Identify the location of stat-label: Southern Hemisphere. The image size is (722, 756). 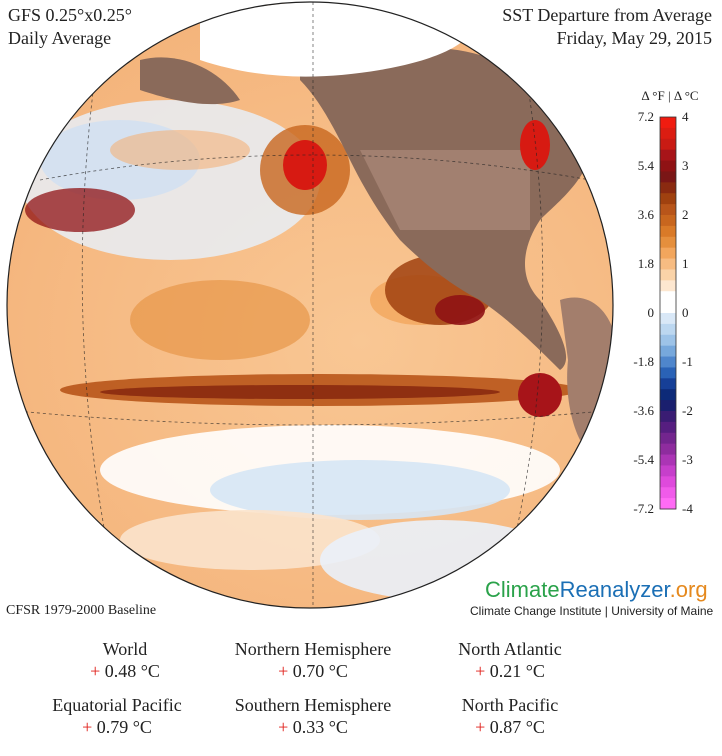
(313, 705).